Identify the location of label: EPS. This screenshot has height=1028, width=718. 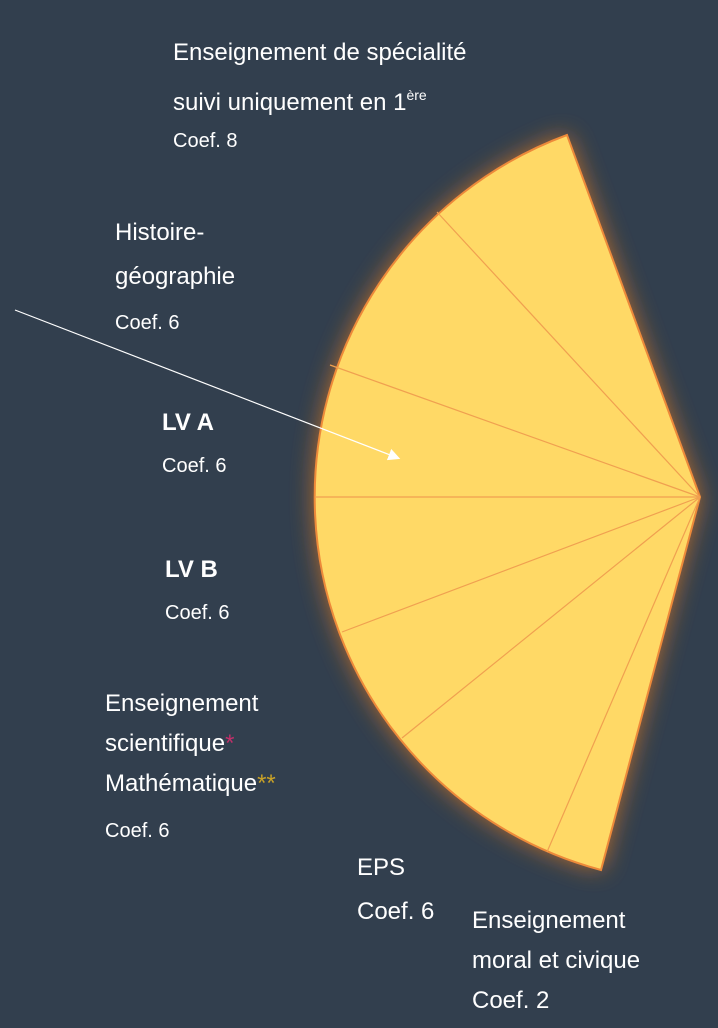
(381, 867).